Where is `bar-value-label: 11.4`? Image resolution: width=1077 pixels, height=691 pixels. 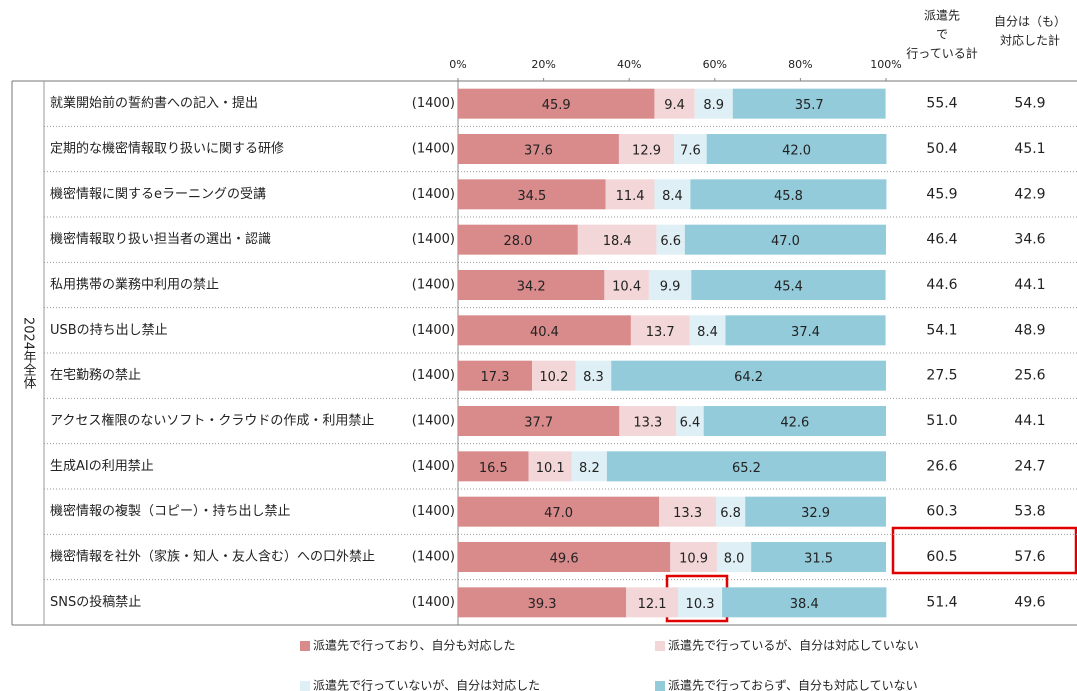
bar-value-label: 11.4 is located at coordinates (630, 196).